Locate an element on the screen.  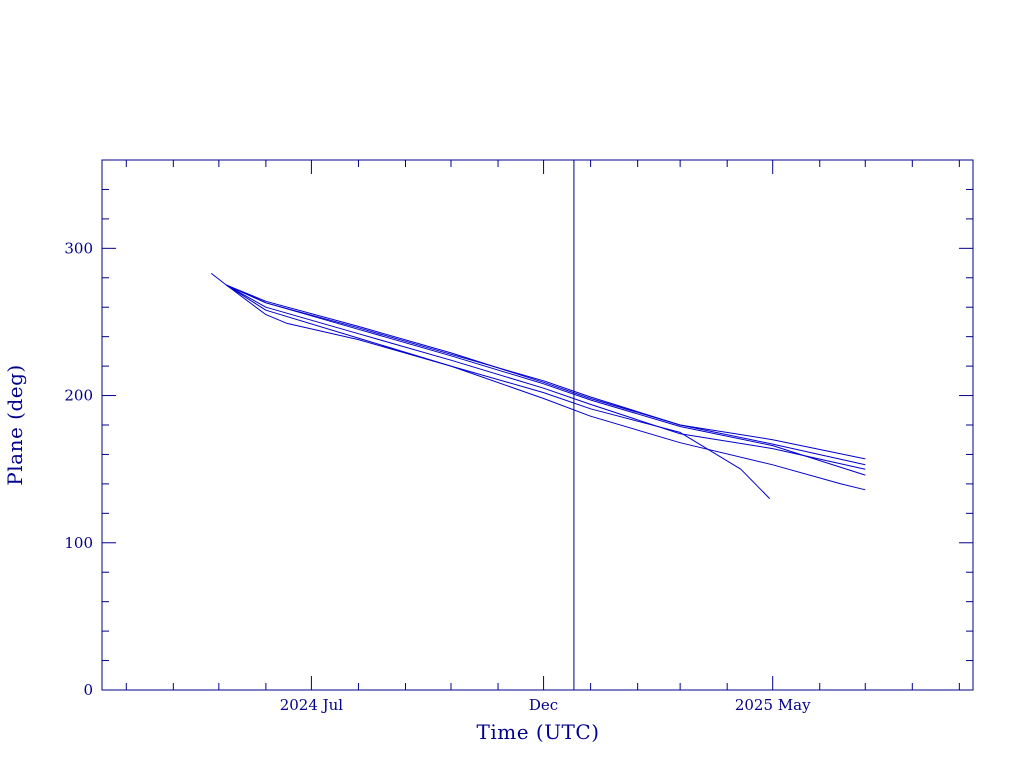
x-tick-label: 2024 Jul is located at coordinates (312, 705).